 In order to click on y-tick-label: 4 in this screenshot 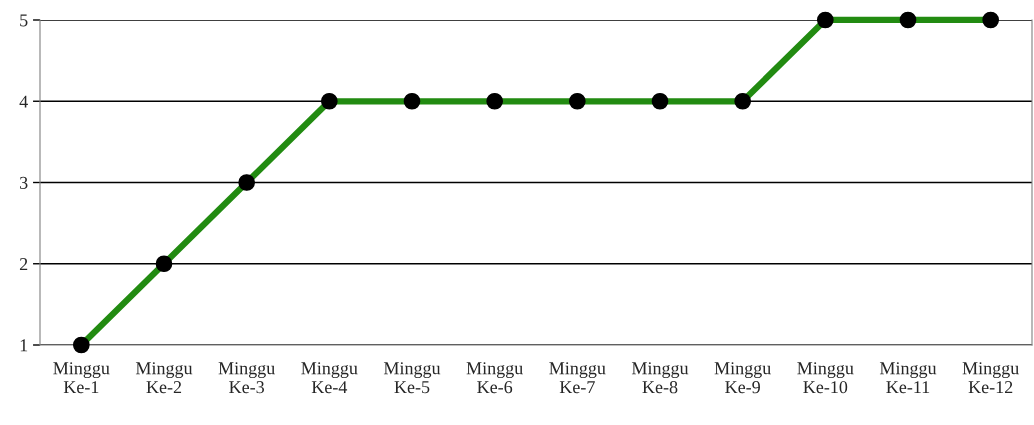, I will do `click(23, 101)`.